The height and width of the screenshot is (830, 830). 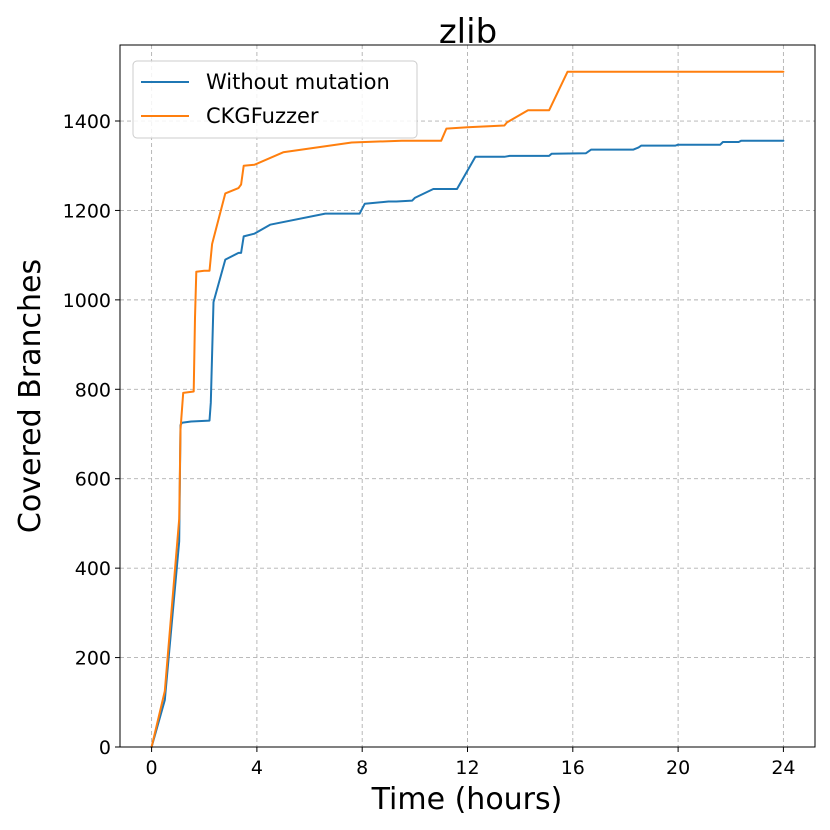 I want to click on x-axis-title: Time (hours), so click(x=467, y=799).